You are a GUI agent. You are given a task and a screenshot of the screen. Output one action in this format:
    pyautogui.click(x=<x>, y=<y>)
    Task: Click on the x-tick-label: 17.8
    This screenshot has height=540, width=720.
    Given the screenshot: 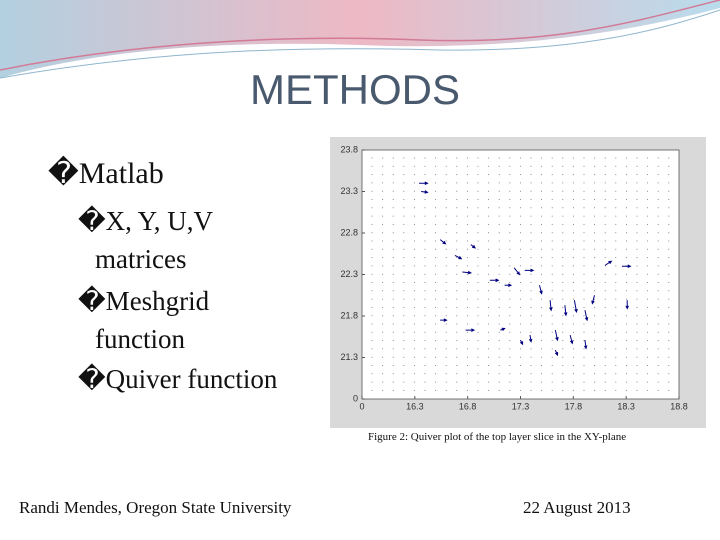 What is the action you would take?
    pyautogui.click(x=574, y=406)
    